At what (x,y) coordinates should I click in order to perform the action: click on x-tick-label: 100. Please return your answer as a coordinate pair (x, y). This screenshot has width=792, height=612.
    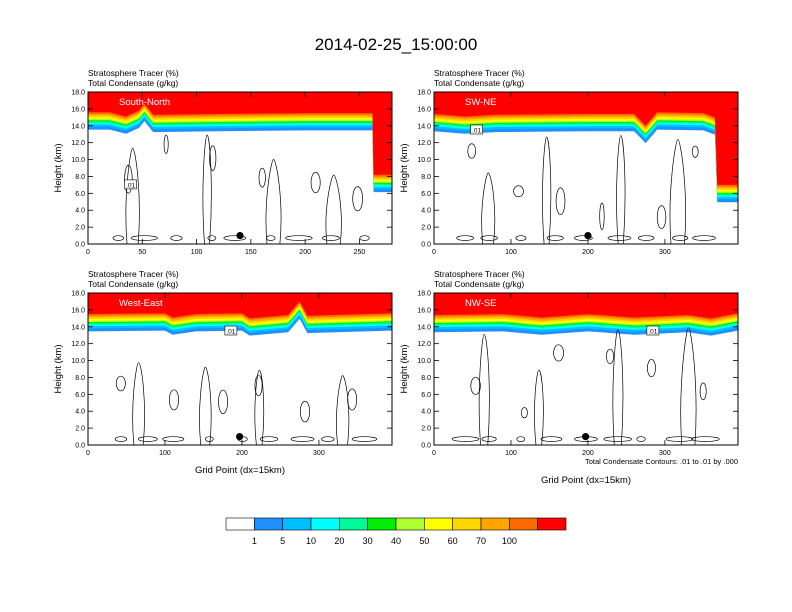
    Looking at the image, I should click on (165, 453).